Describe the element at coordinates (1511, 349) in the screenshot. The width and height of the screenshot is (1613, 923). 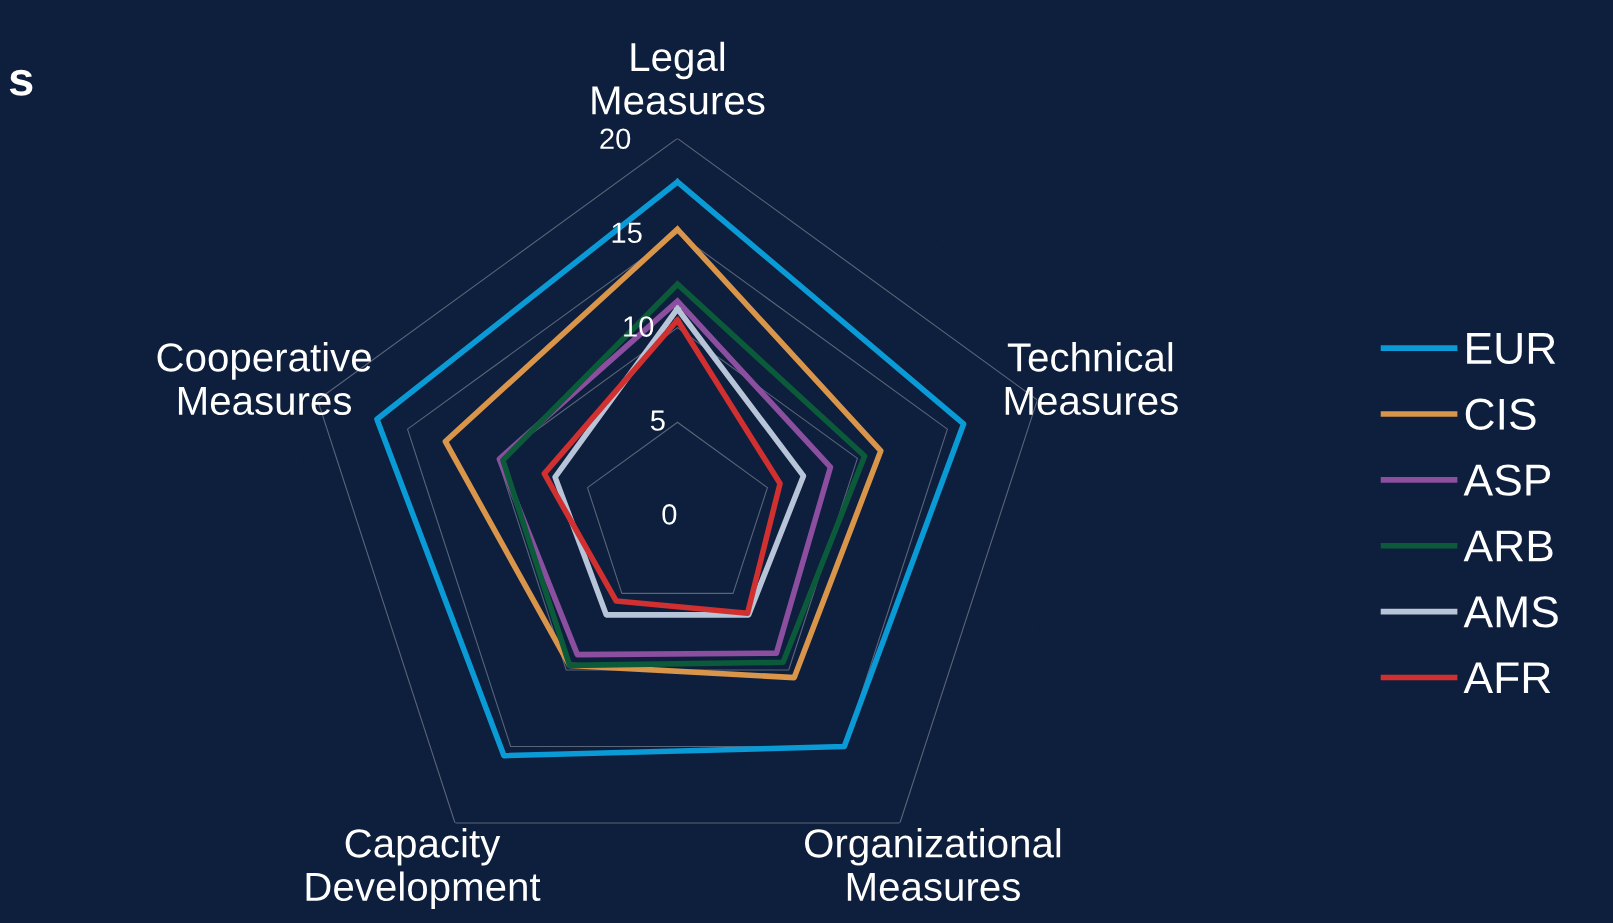
I see `legend-label: EUR` at that location.